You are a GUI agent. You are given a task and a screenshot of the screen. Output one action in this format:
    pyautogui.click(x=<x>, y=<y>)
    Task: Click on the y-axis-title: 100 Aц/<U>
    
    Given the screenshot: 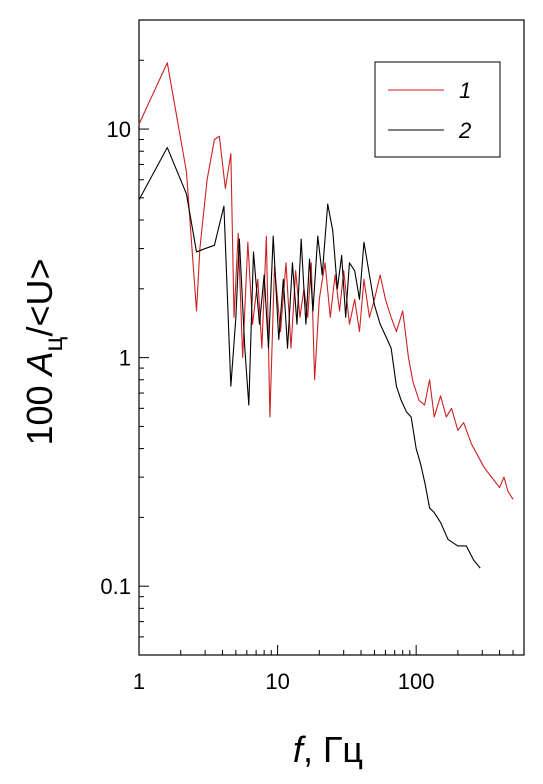 What is the action you would take?
    pyautogui.click(x=43, y=351)
    